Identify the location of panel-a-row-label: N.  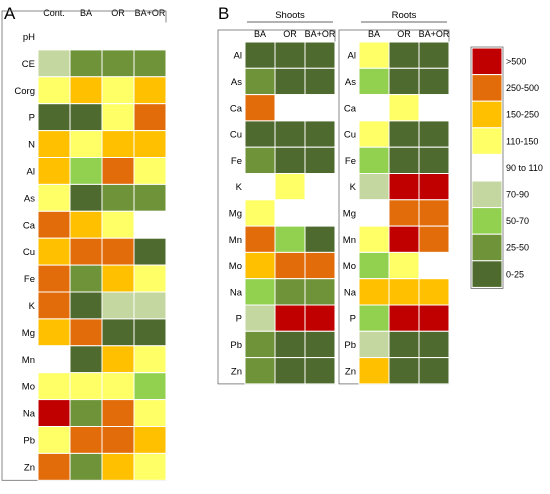
(31, 145).